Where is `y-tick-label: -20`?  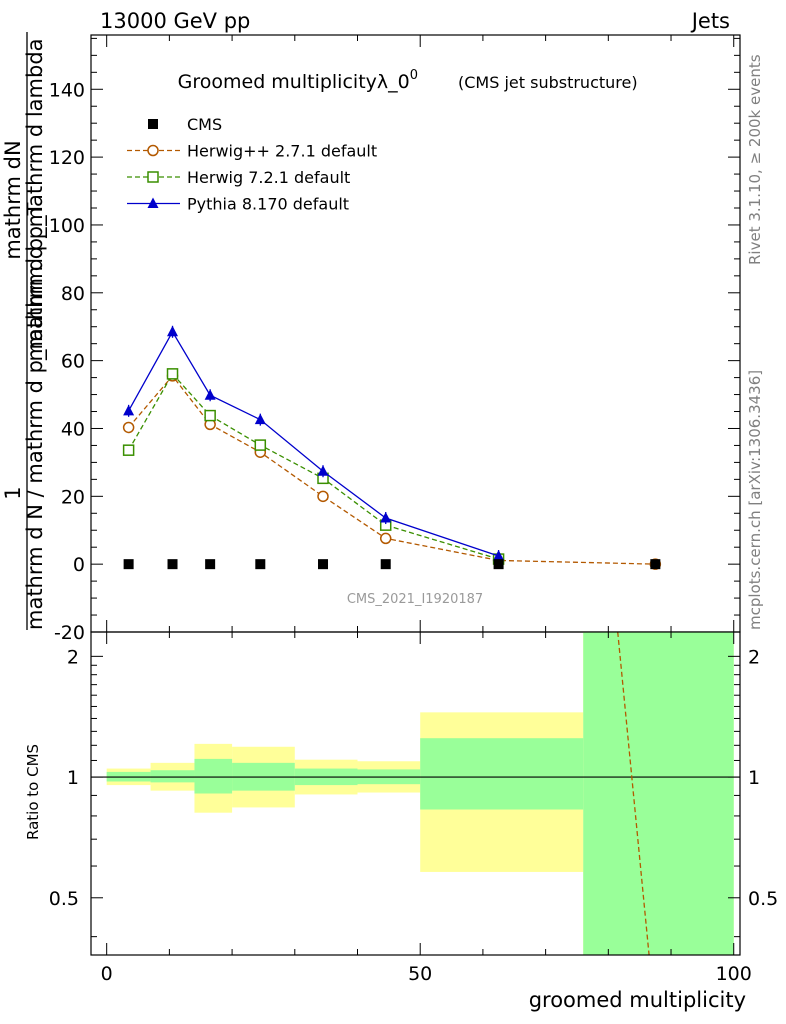
y-tick-label: -20 is located at coordinates (69, 633).